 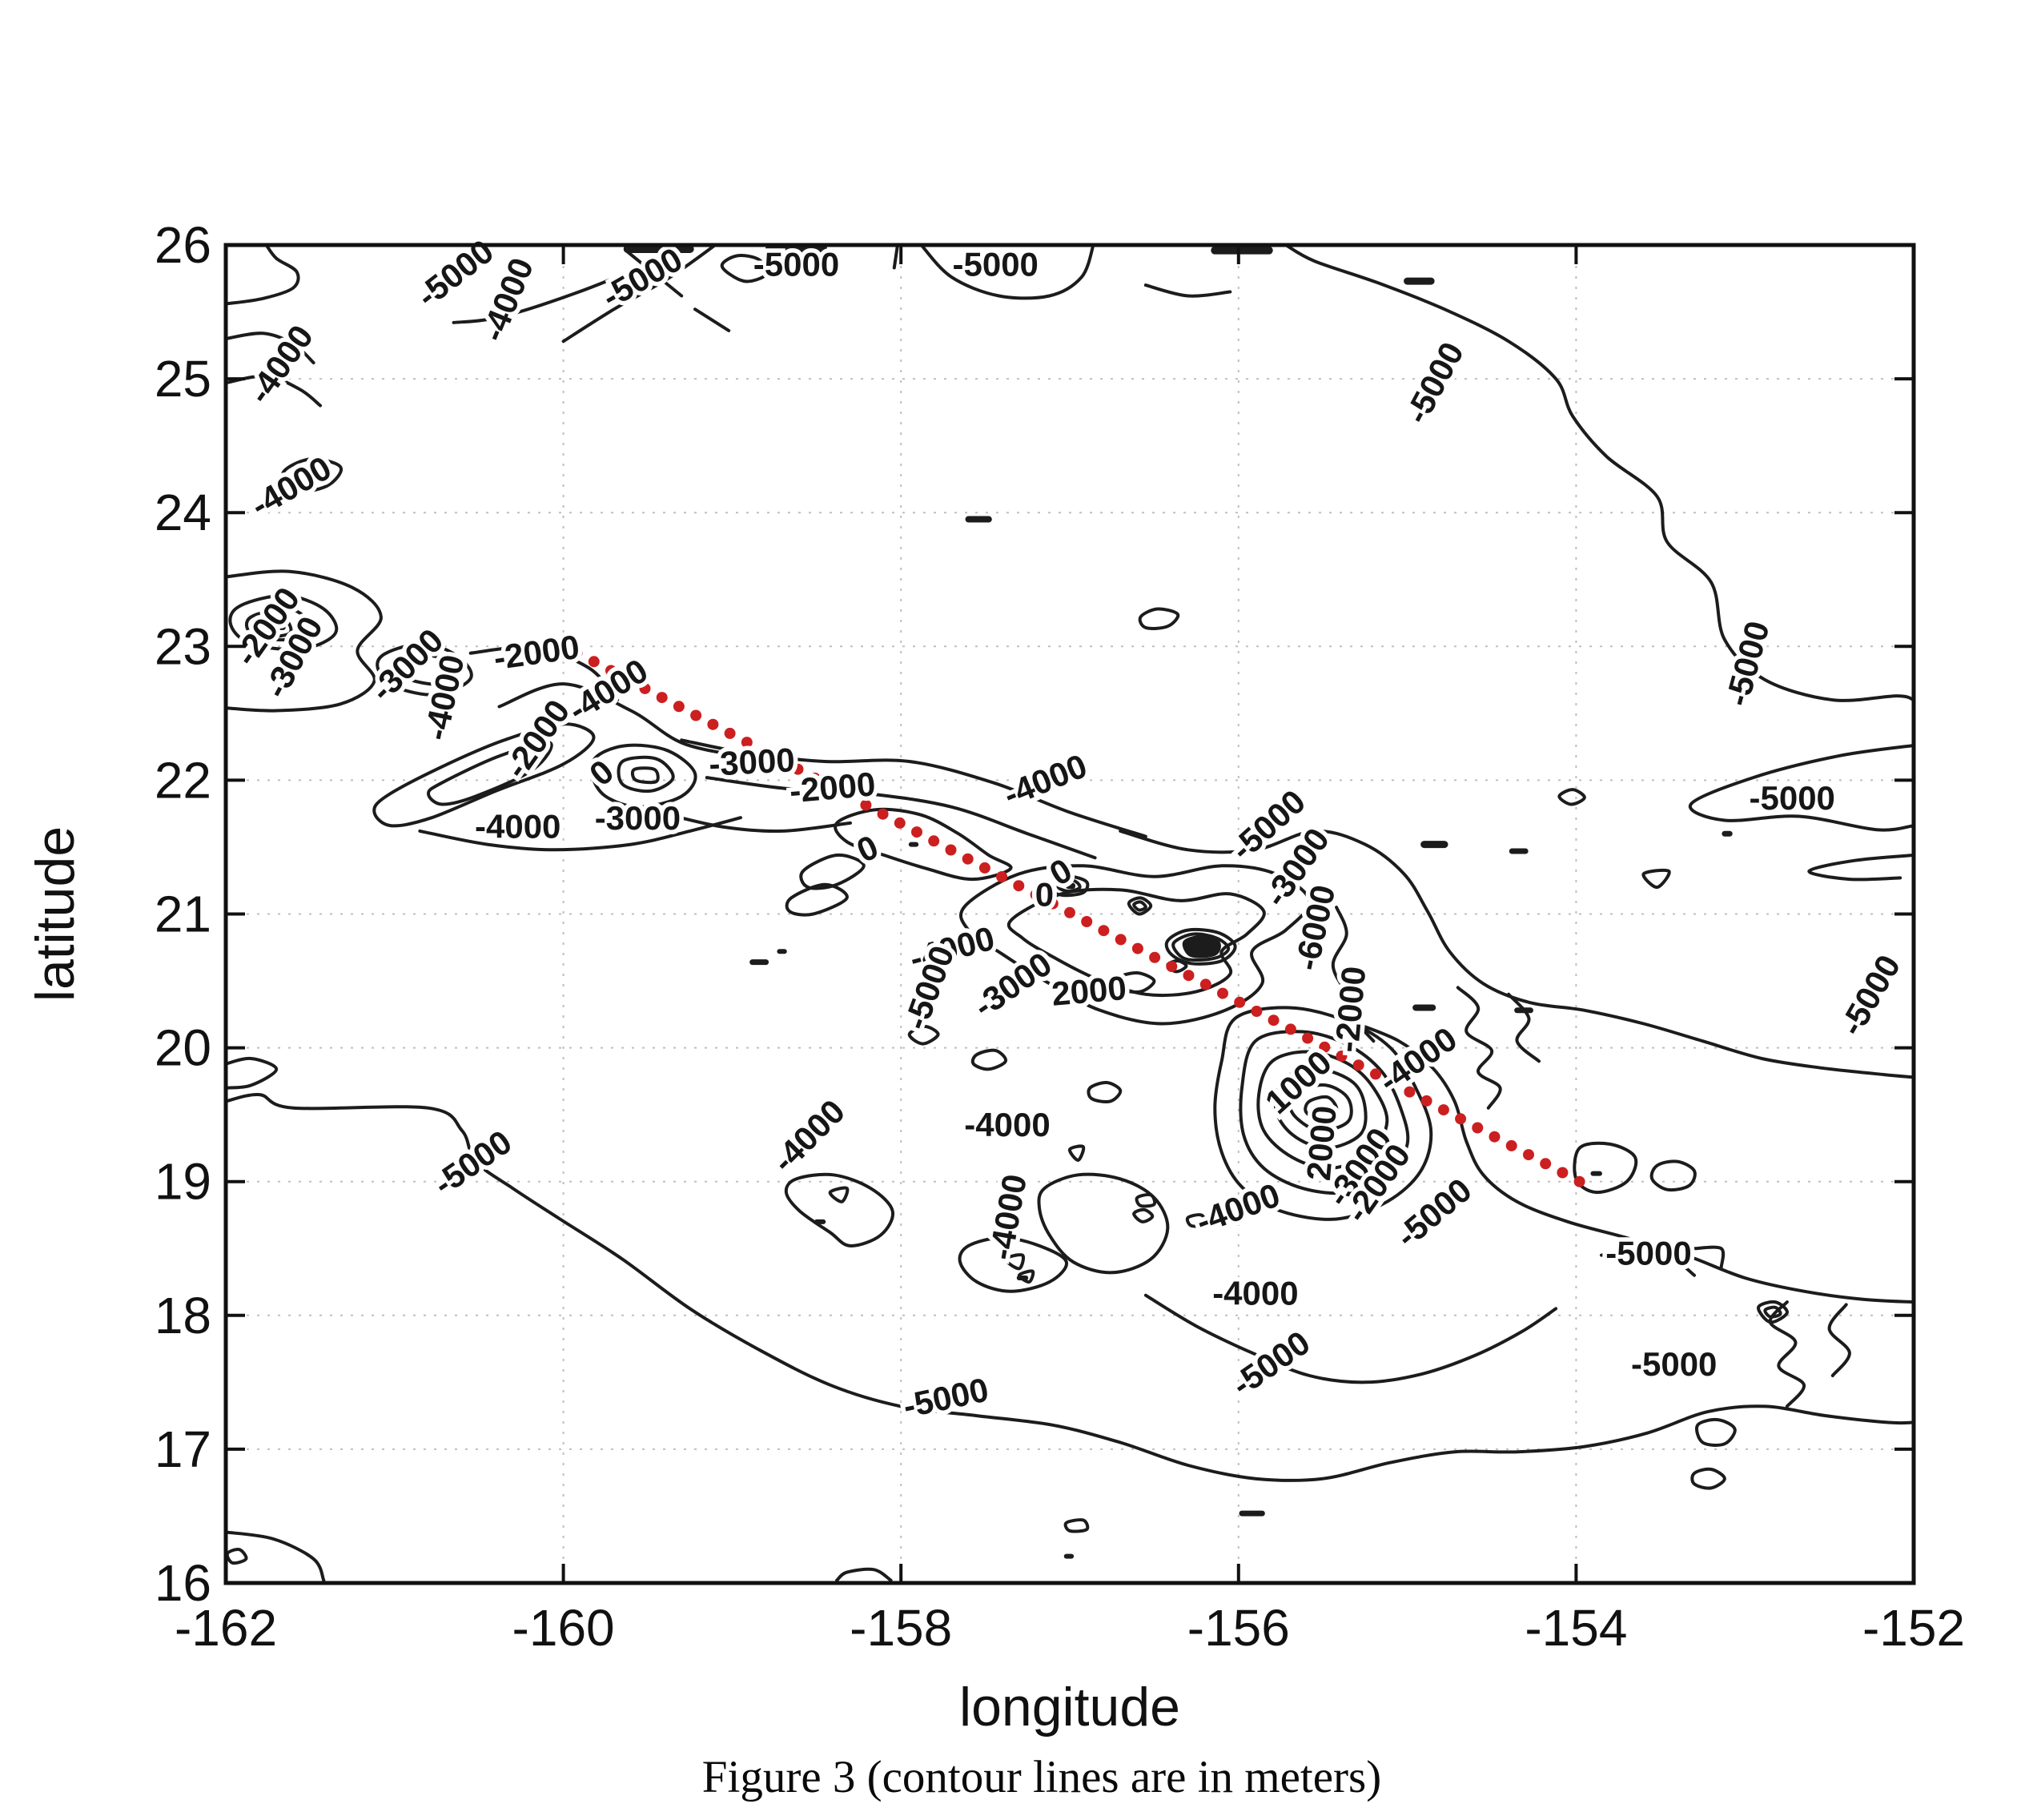 What do you see at coordinates (1913, 1628) in the screenshot?
I see `x-tick-label: -152` at bounding box center [1913, 1628].